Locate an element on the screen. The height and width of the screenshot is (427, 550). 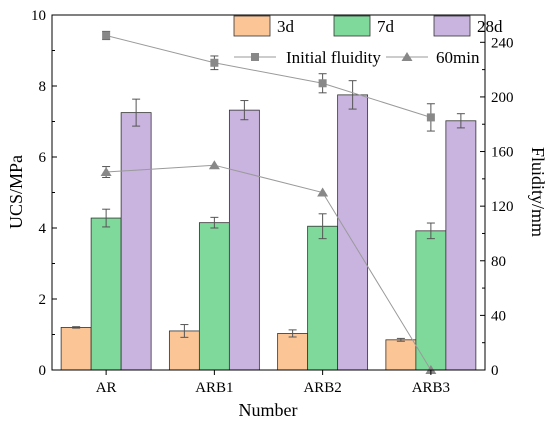
y2-tick-label: 240 is located at coordinates (502, 43).